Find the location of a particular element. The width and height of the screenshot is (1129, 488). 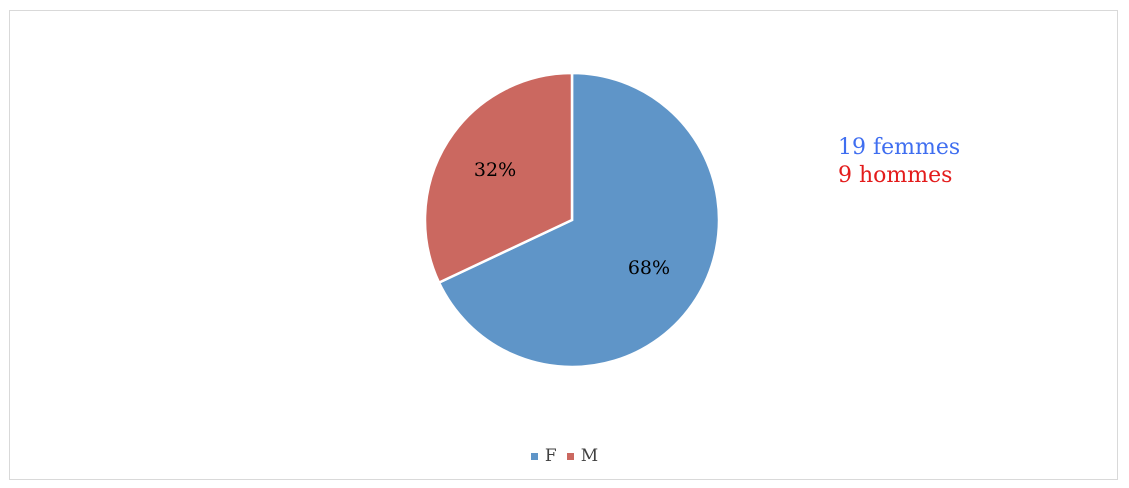

legend-swatch-m is located at coordinates (570, 456).